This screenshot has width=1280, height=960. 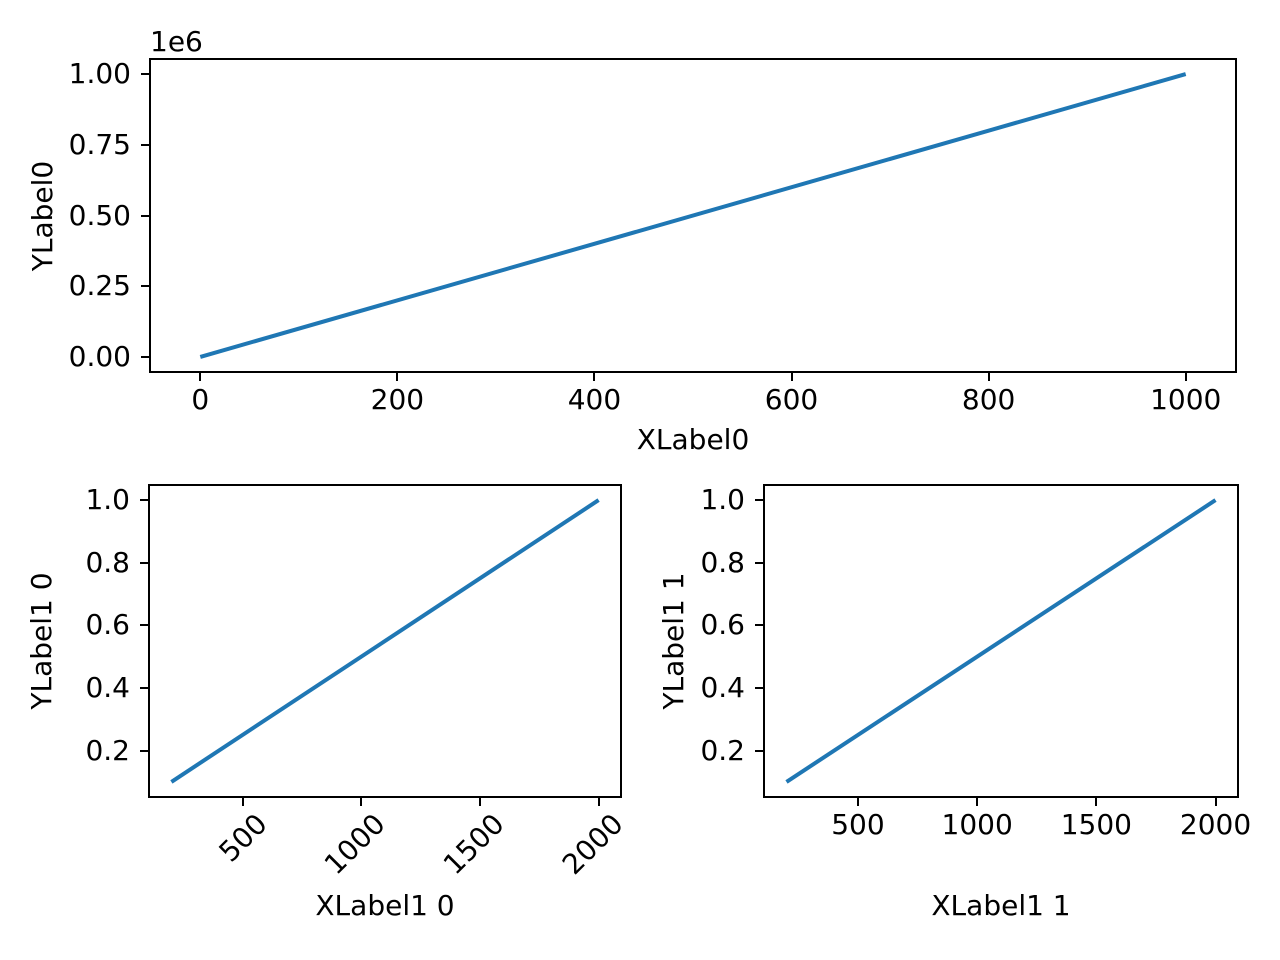 I want to click on y-tick-label: 0.50, so click(x=99, y=215).